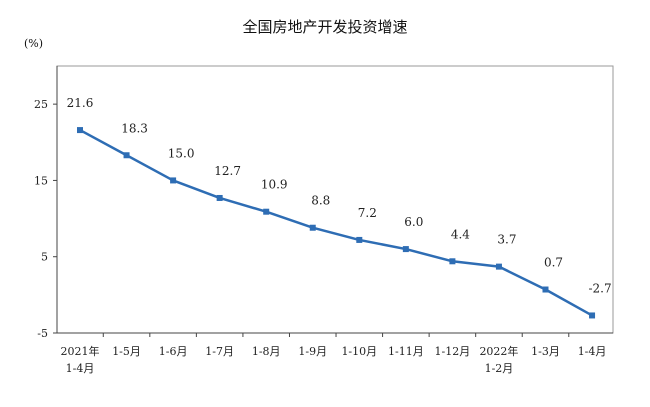 The height and width of the screenshot is (407, 650). What do you see at coordinates (453, 351) in the screenshot?
I see `x-tick-label: 1-12月` at bounding box center [453, 351].